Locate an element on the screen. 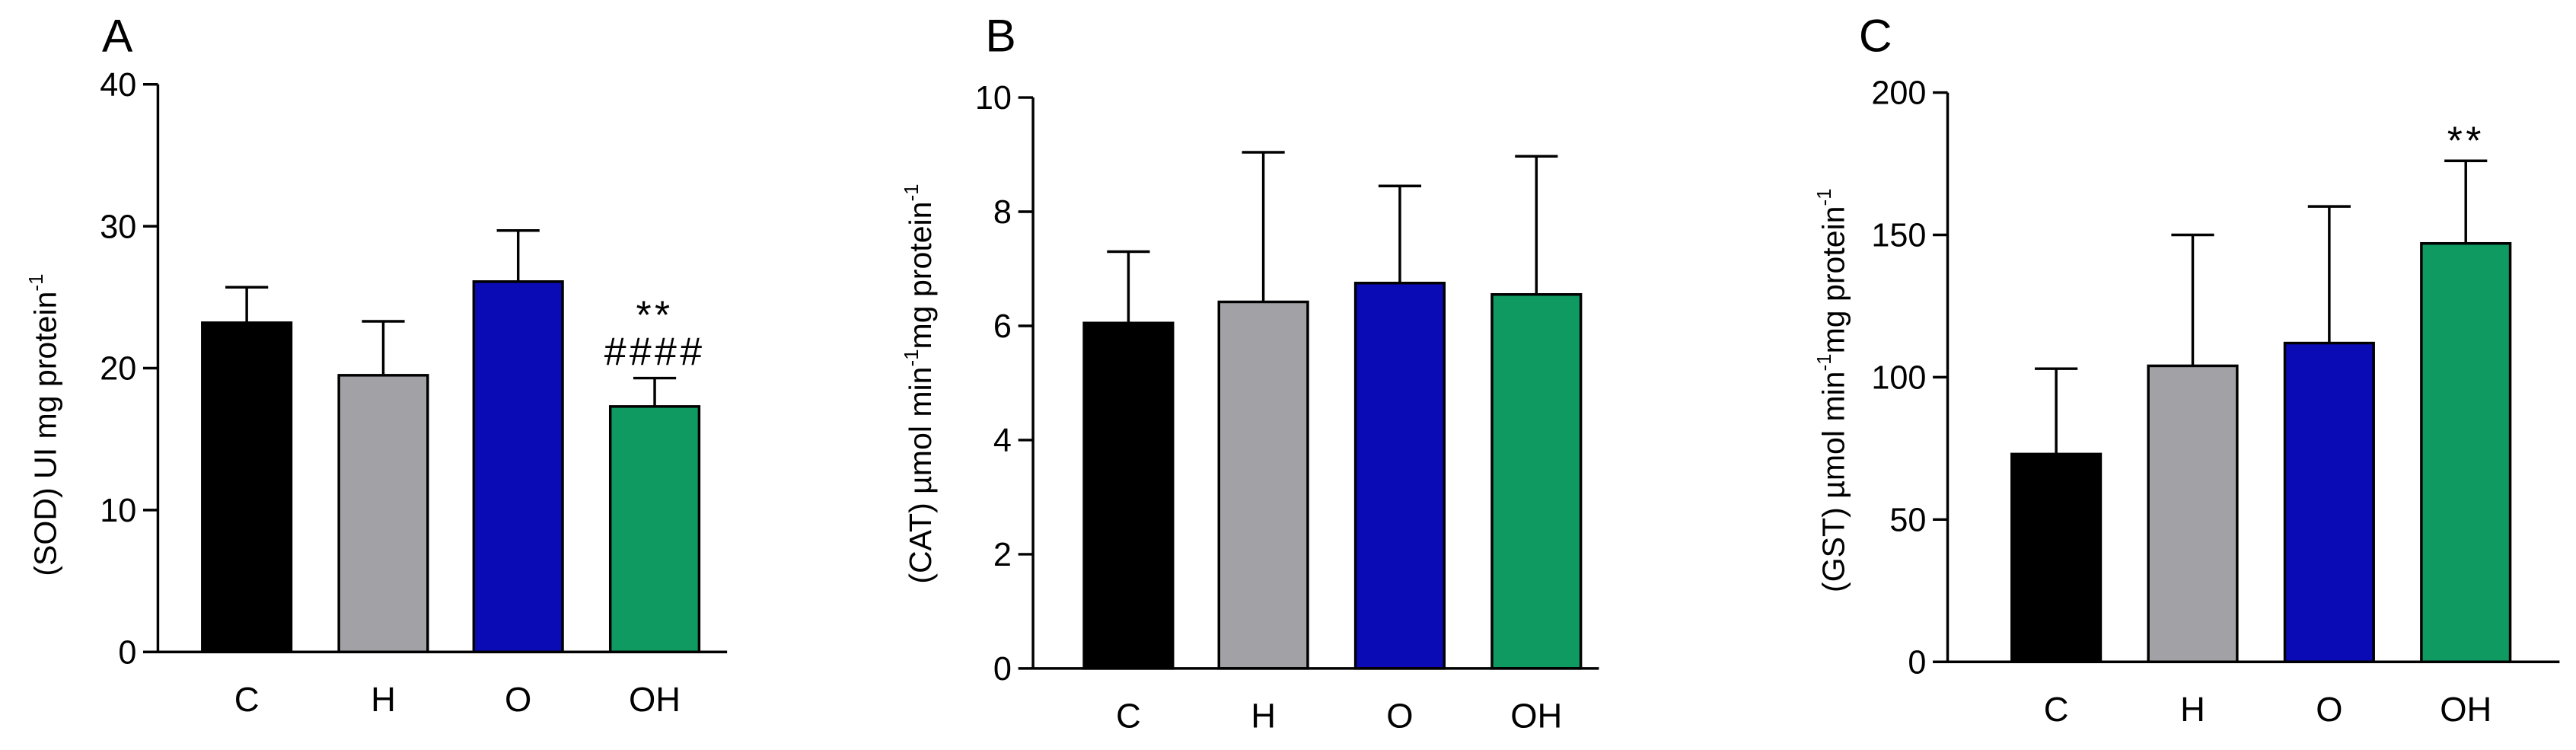 The image size is (2576, 750). panel-c-error-bars is located at coordinates (2262, 307).